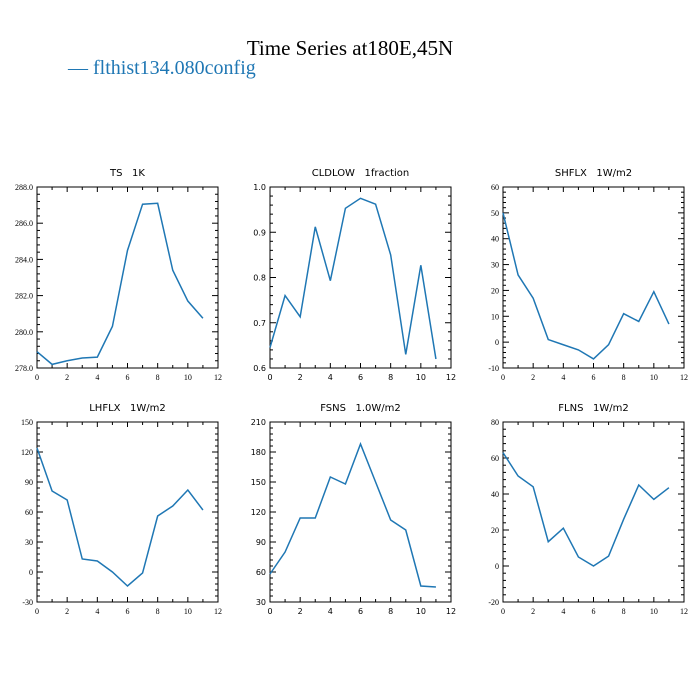 The width and height of the screenshot is (700, 700). What do you see at coordinates (24, 187) in the screenshot?
I see `y-tick-label: 288.0` at bounding box center [24, 187].